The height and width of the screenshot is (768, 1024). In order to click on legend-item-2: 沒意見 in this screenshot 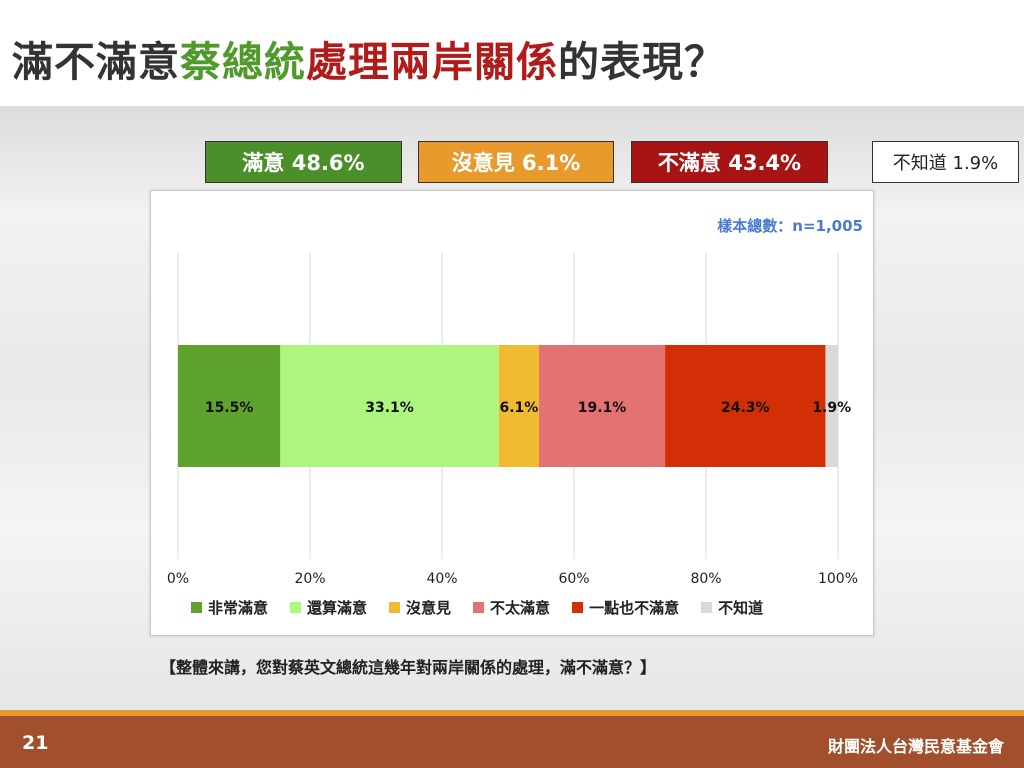, I will do `click(420, 607)`.